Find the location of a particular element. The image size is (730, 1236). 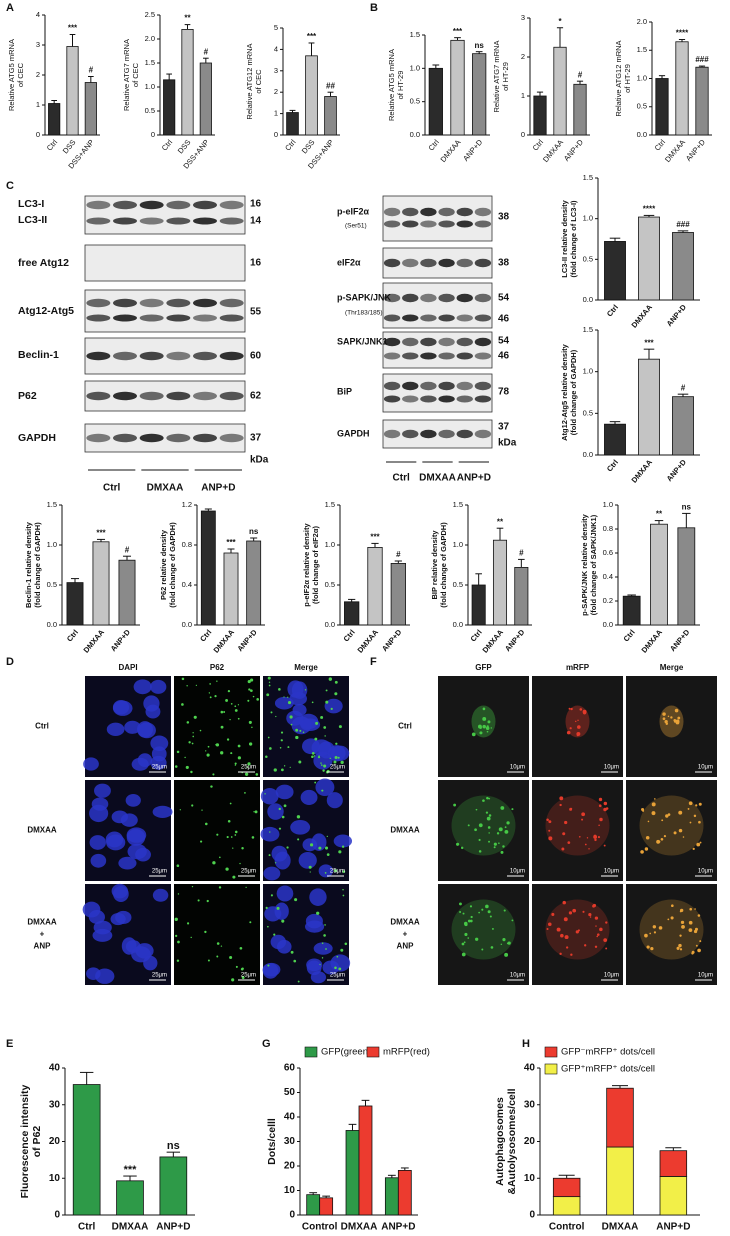

cell-glow is located at coordinates (671, 721).